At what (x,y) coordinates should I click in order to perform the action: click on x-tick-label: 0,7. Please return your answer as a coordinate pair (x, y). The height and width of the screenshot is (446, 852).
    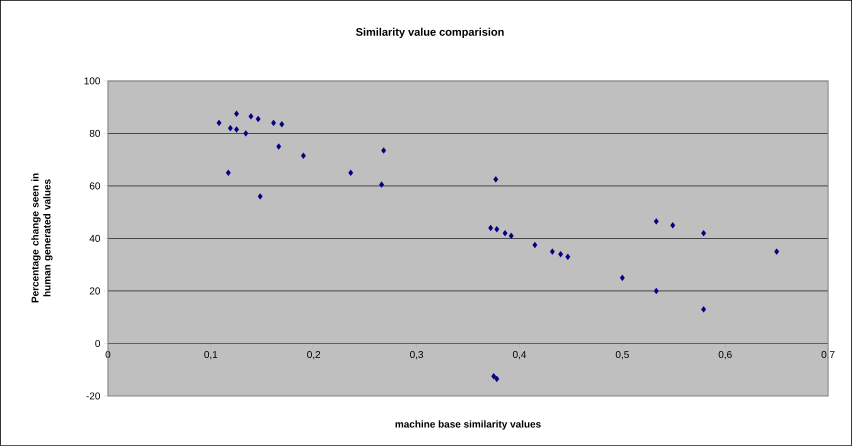
    Looking at the image, I should click on (828, 355).